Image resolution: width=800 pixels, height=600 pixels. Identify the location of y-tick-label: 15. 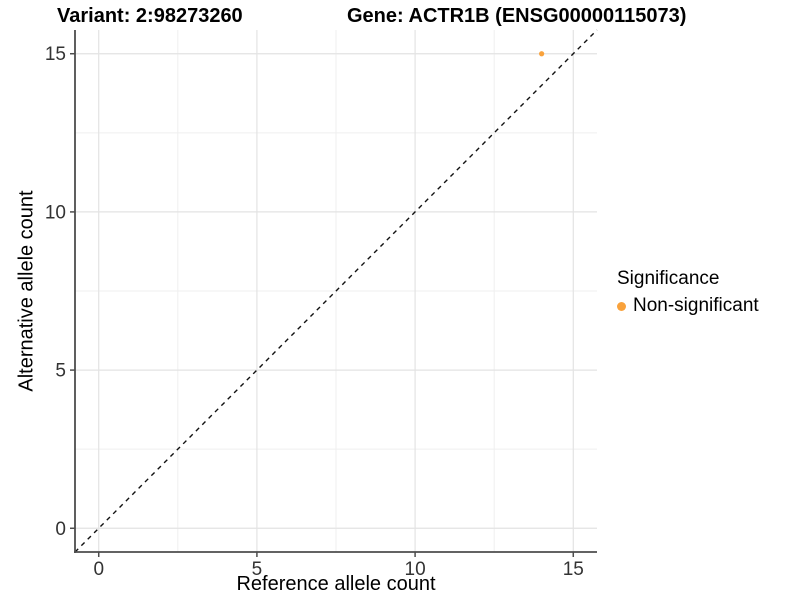
(55, 54).